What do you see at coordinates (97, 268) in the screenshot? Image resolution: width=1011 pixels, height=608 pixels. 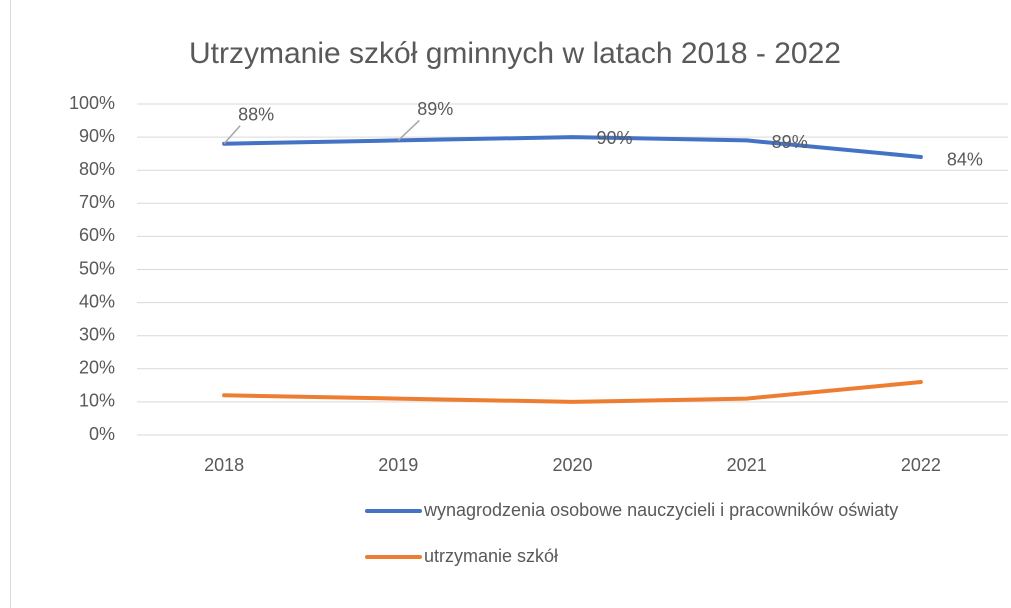 I see `y-tick-label: 50%` at bounding box center [97, 268].